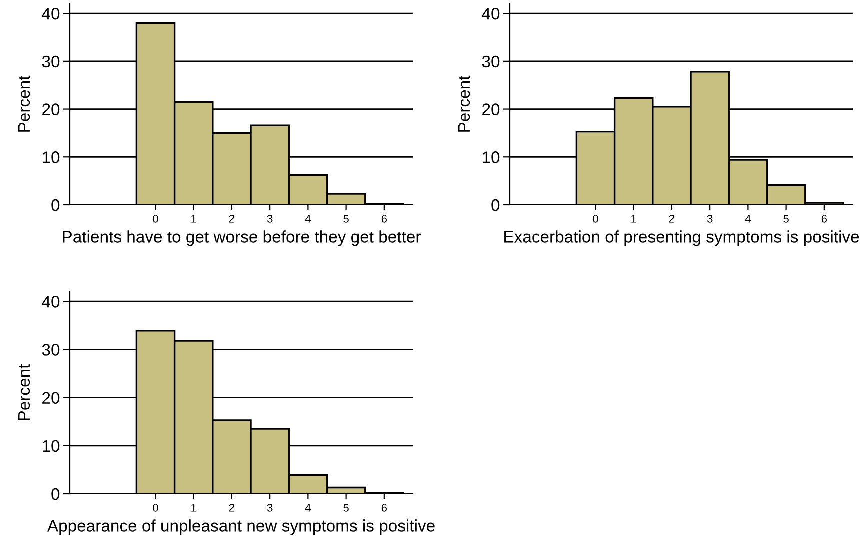  I want to click on x-axis-title: Exacerbation of presenting symptoms is positive, so click(682, 238).